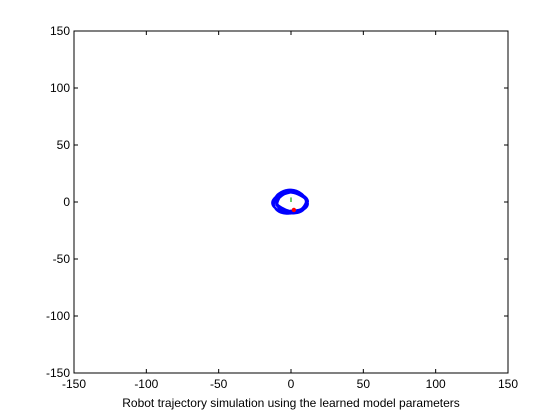  What do you see at coordinates (364, 384) in the screenshot?
I see `x-tick-label: 50` at bounding box center [364, 384].